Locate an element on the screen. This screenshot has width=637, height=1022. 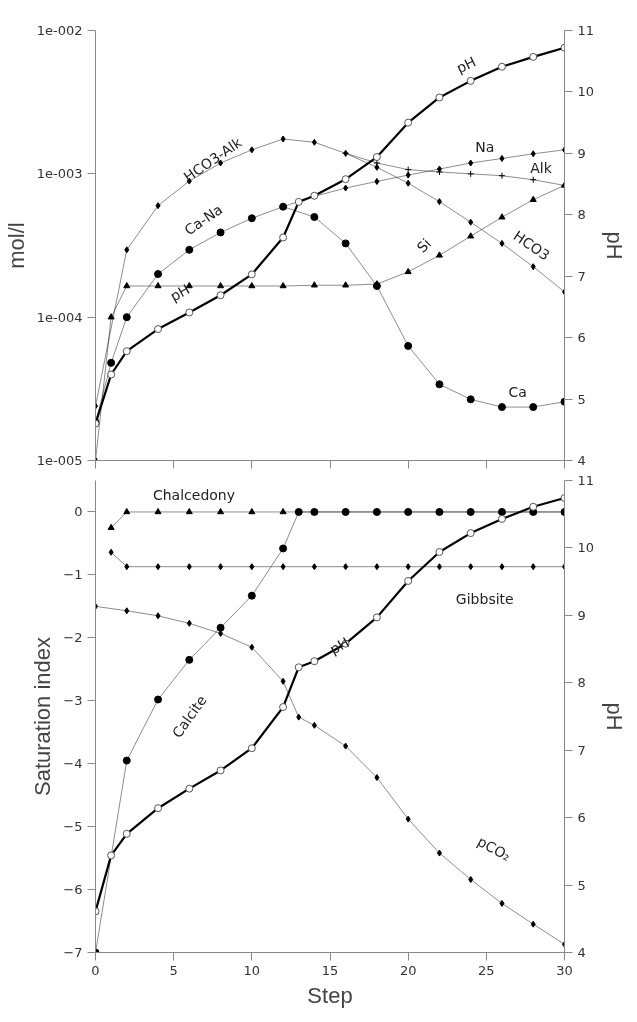
y-tick-label: −3 is located at coordinates (73, 701).